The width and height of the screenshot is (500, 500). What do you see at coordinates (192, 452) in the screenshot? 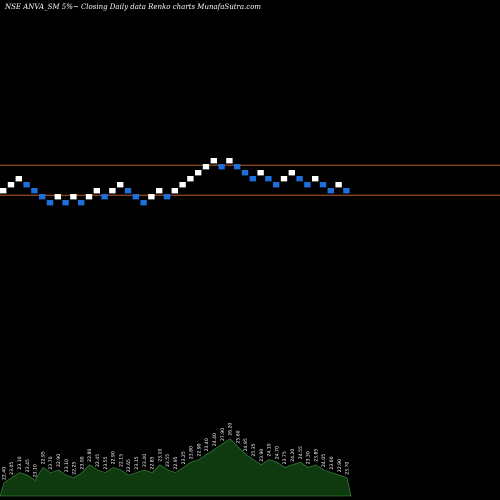
I see `volume-label: 23.80` at bounding box center [192, 452].